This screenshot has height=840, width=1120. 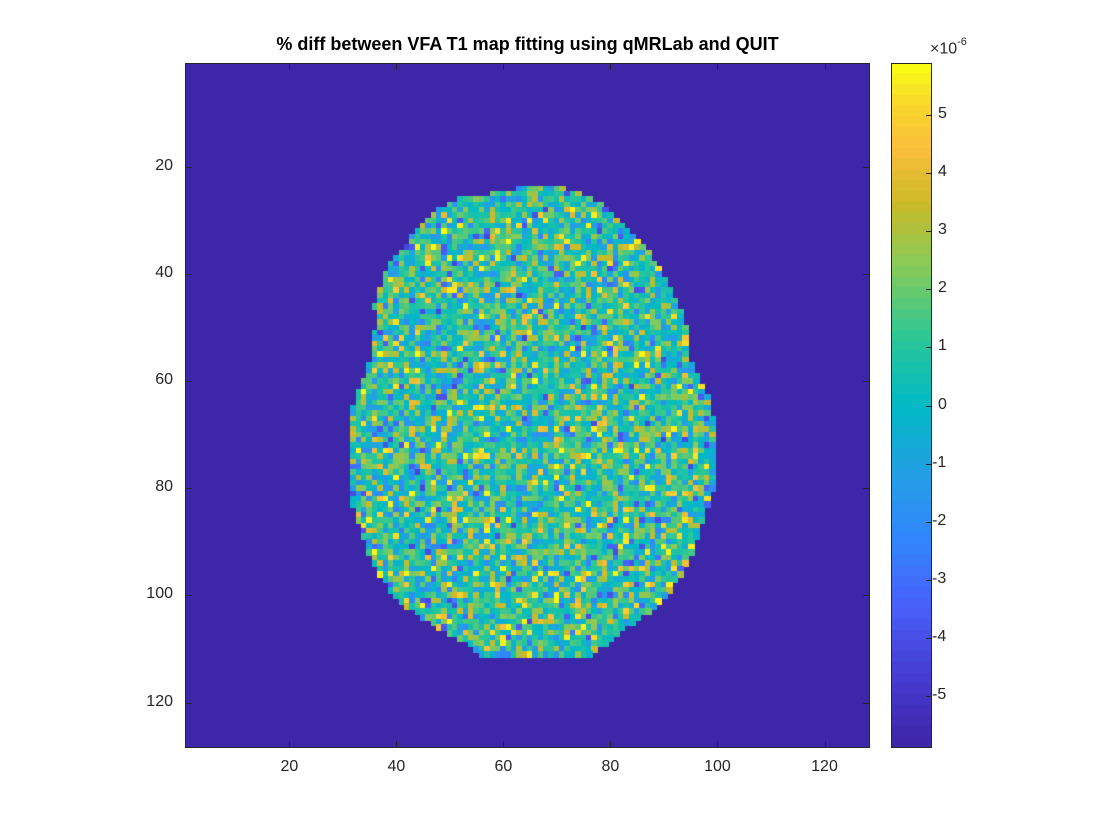 I want to click on colorbar-tick-label: -4, so click(x=939, y=636).